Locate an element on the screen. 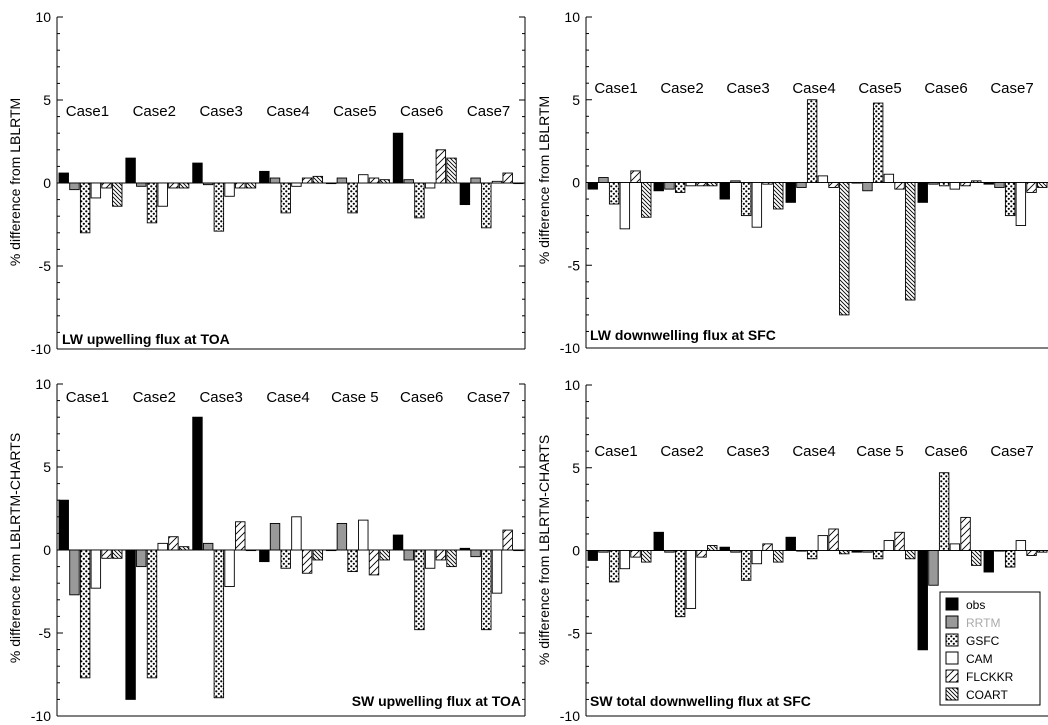 This screenshot has width=1048, height=725. panel-title: SW upwelling flux at TOA is located at coordinates (436, 701).